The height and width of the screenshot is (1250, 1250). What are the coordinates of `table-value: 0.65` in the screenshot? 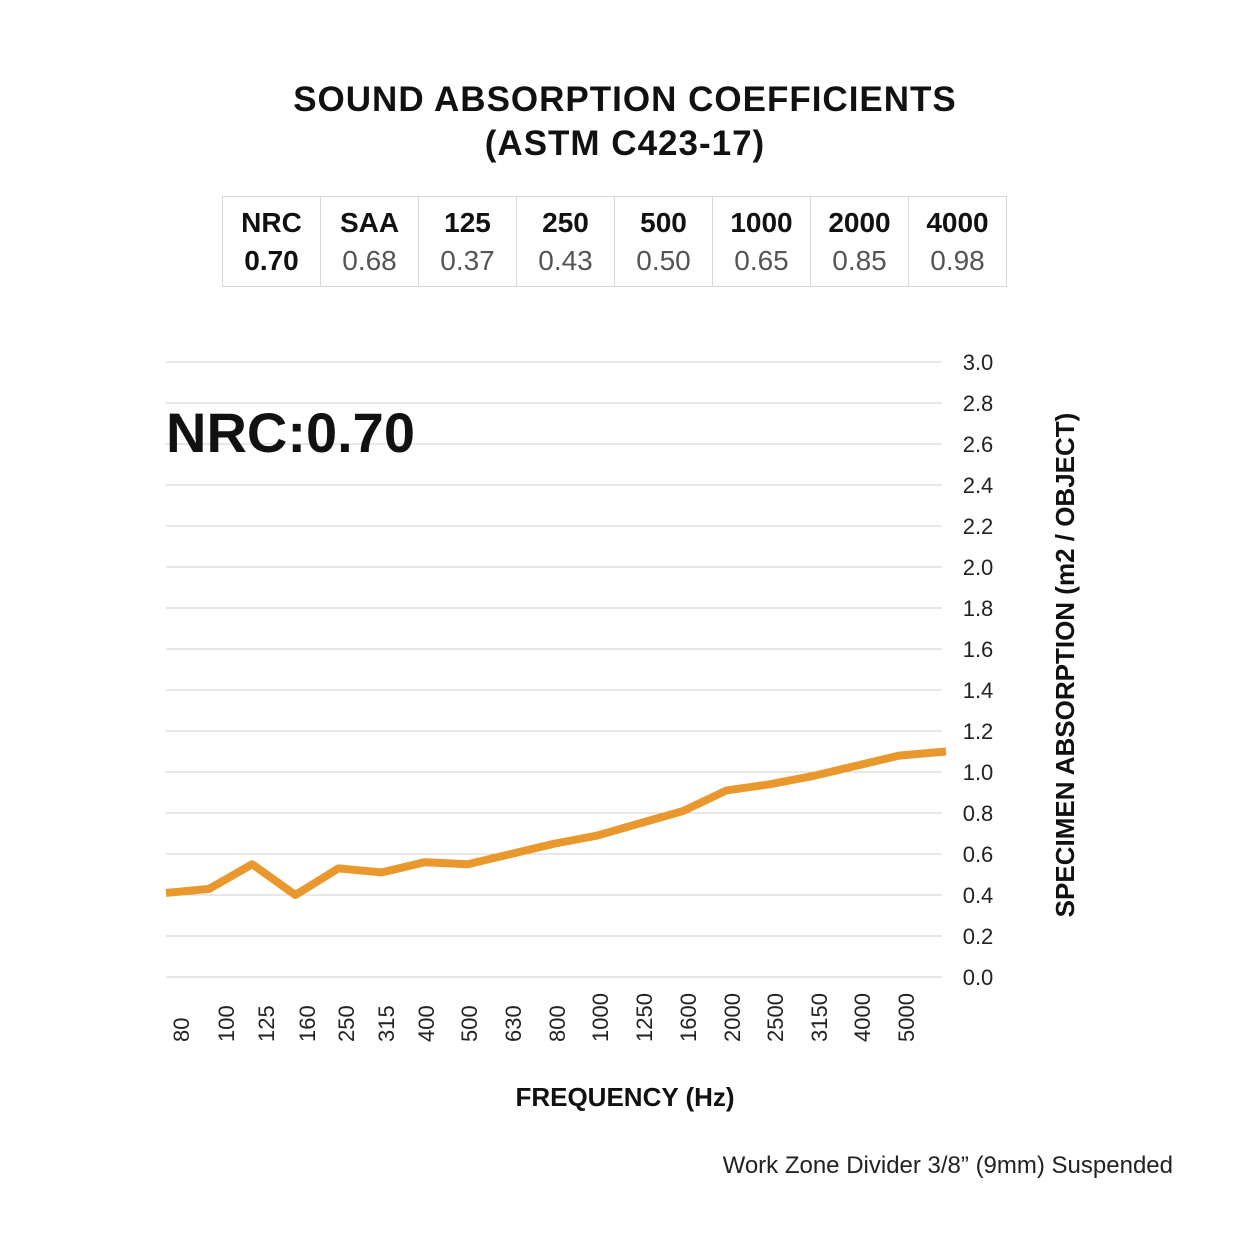 It's located at (761, 260).